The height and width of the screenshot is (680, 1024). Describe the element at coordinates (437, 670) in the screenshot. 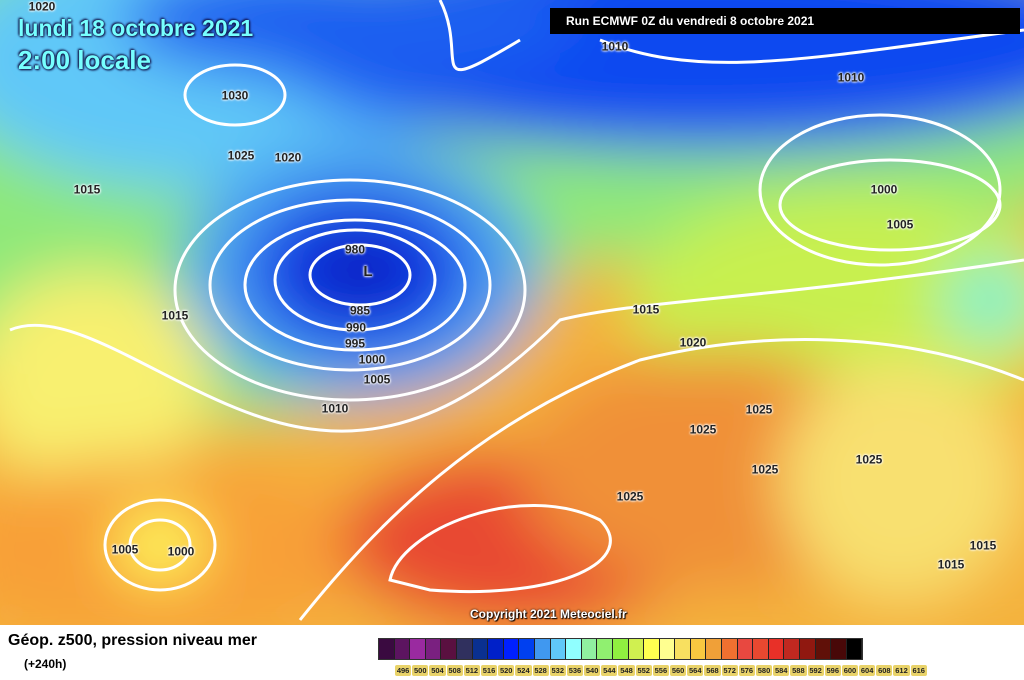

I see `scale-label: 504` at that location.